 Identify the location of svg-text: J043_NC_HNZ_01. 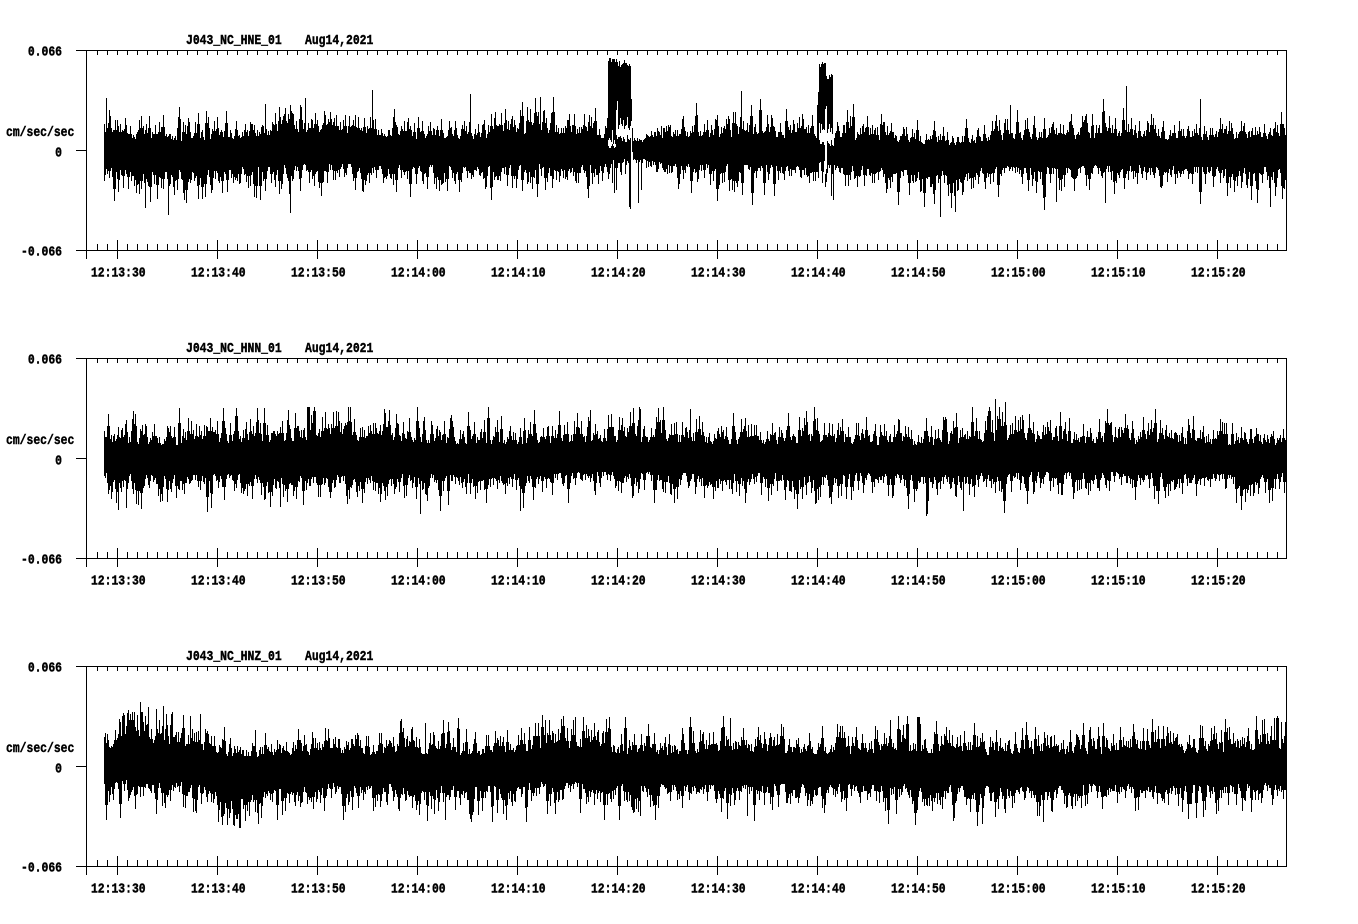
(234, 656).